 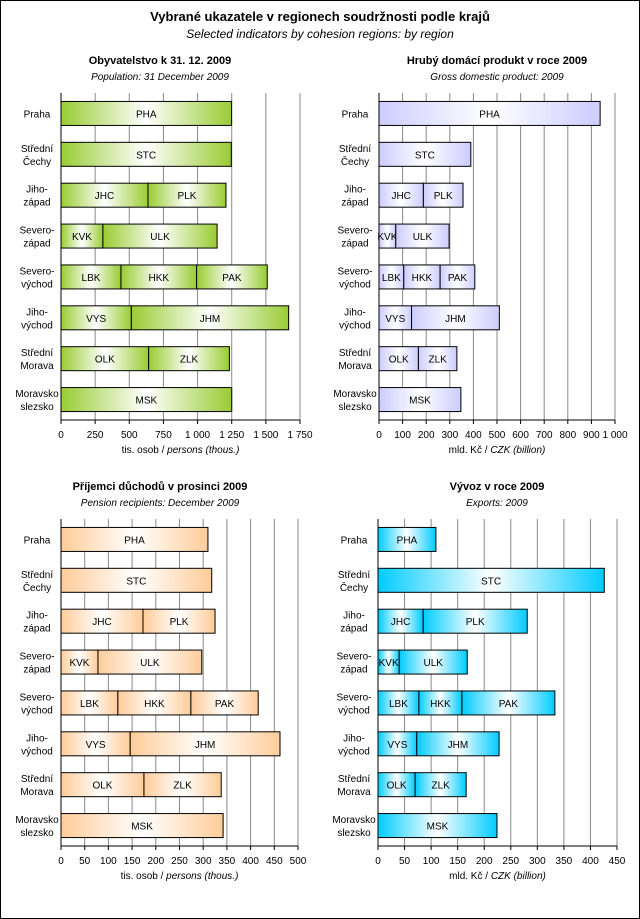 What do you see at coordinates (95, 435) in the screenshot?
I see `tick-label: 250` at bounding box center [95, 435].